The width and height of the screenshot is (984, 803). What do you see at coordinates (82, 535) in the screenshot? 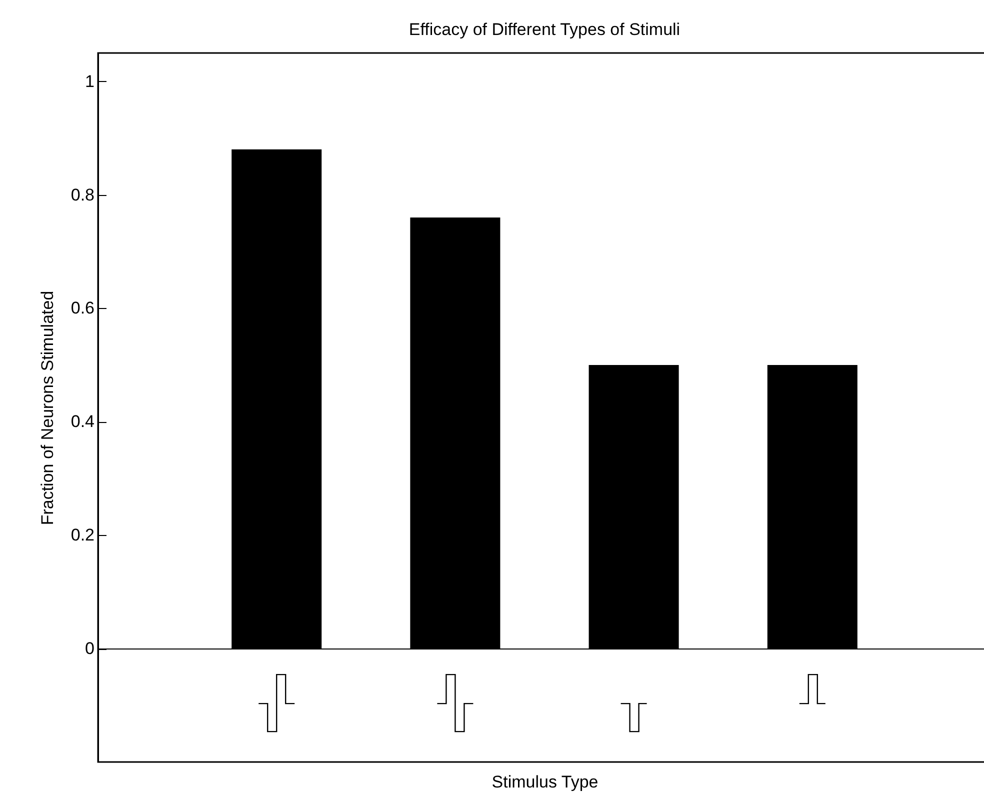
I see `y-tick-label: 0.2` at bounding box center [82, 535].